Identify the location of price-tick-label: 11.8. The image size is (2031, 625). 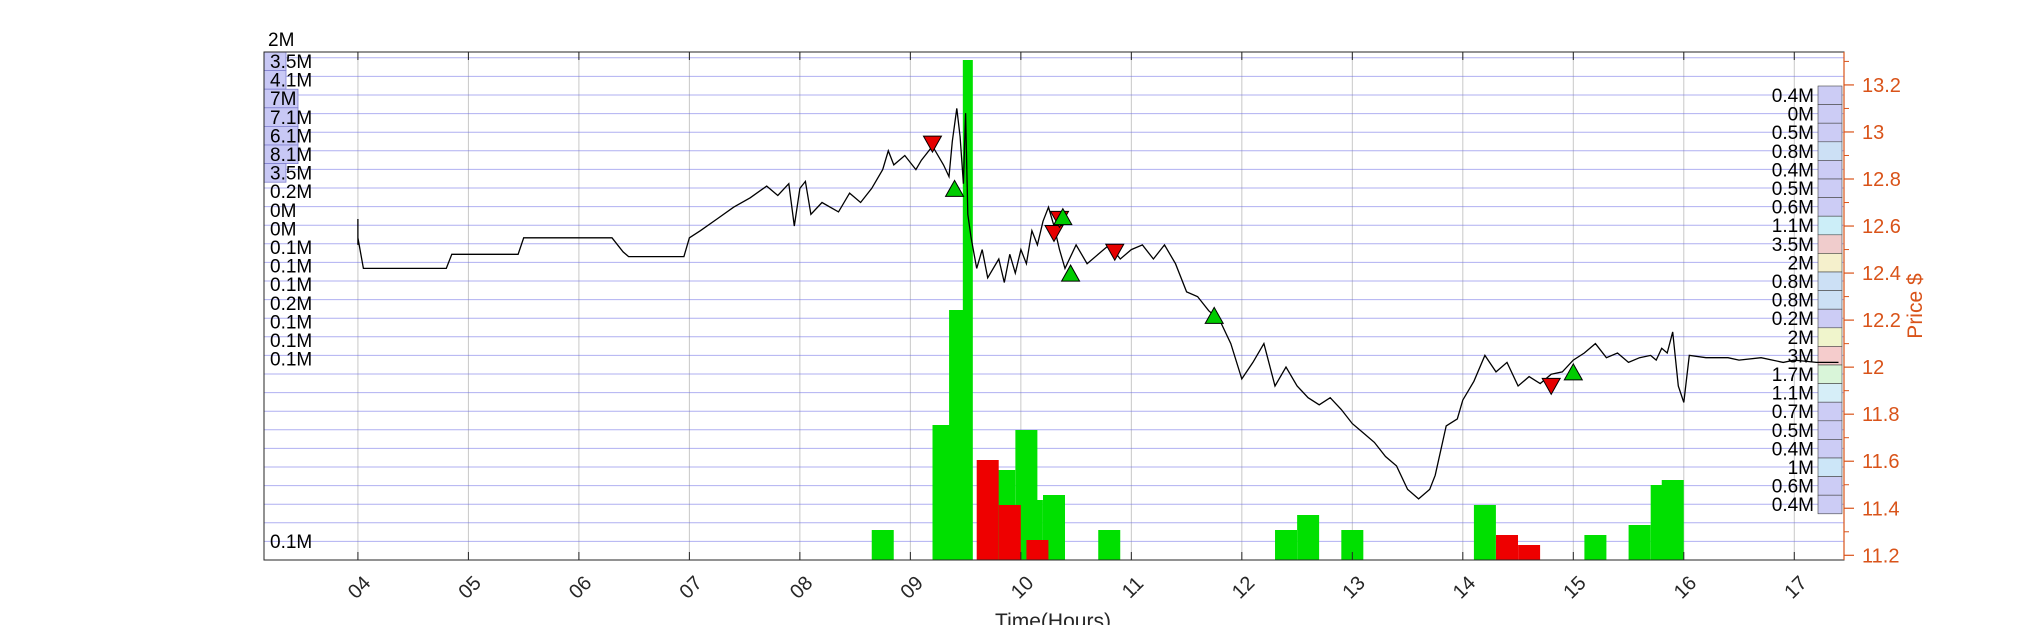
(1880, 415).